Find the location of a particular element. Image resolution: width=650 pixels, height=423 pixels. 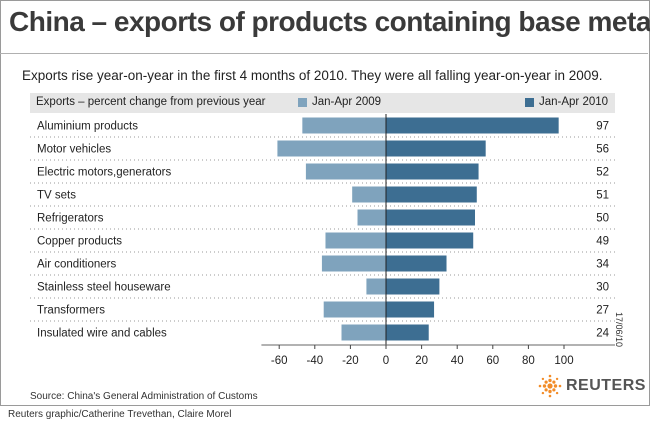

reuters-logo: REUTERS is located at coordinates (592, 386).